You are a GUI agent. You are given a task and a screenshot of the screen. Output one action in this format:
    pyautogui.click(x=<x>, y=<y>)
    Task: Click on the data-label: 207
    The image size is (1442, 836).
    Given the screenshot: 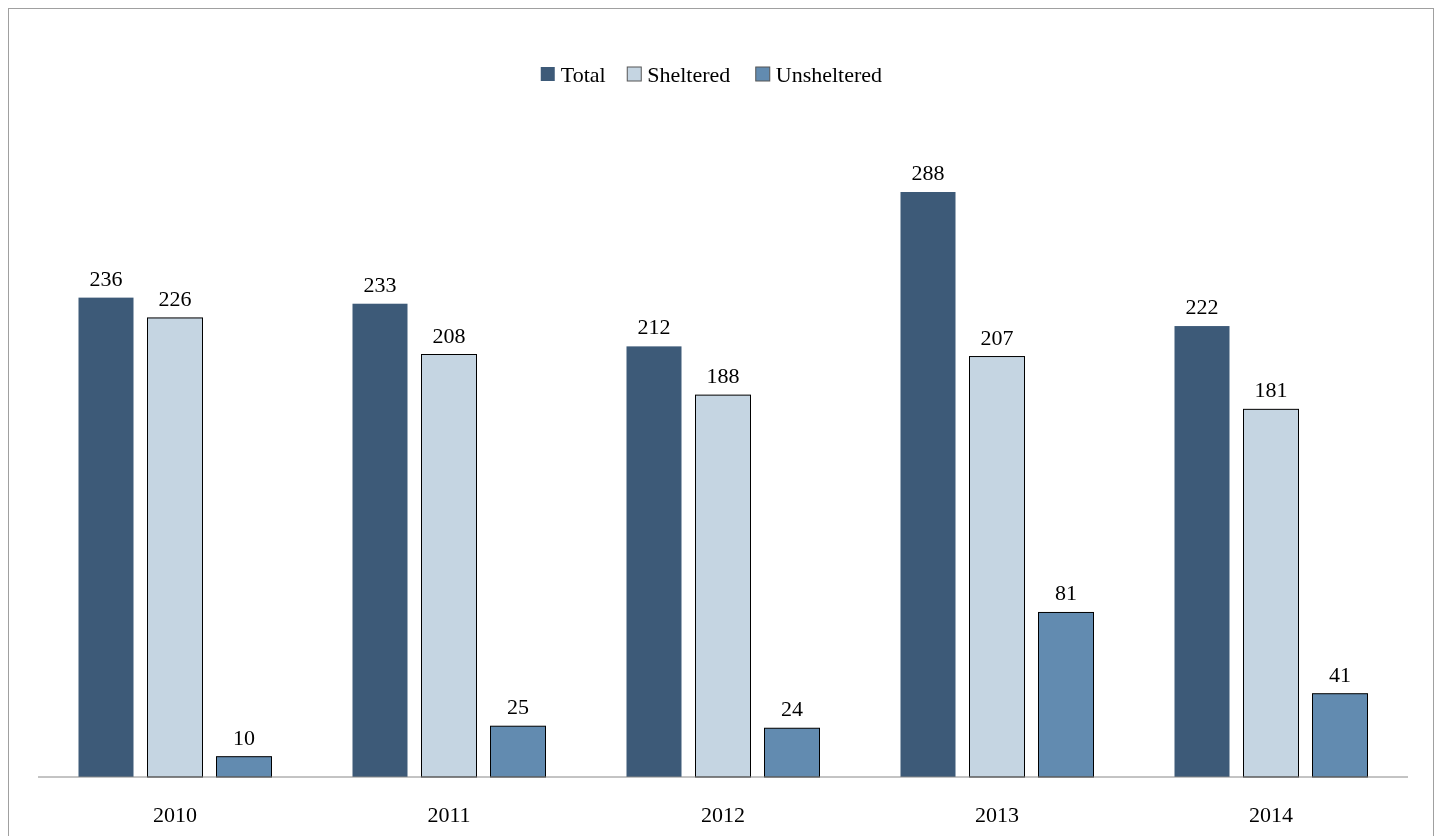 What is the action you would take?
    pyautogui.click(x=997, y=337)
    